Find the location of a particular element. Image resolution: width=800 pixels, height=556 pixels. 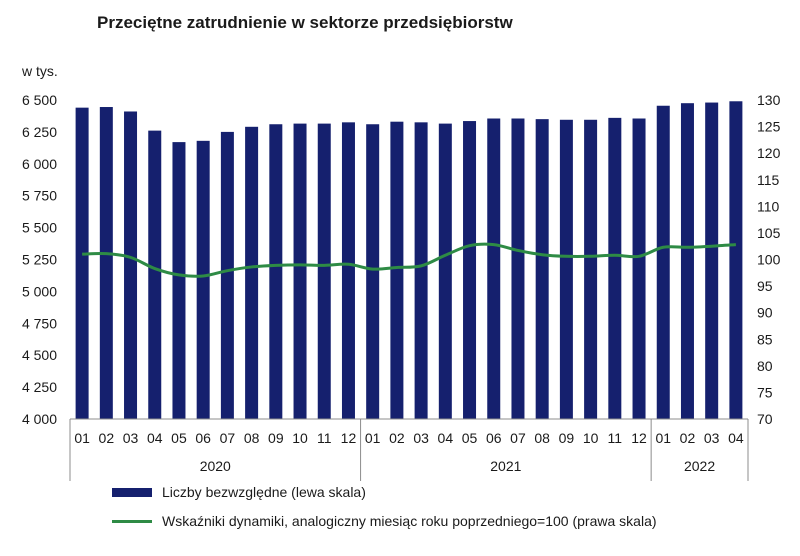

x-year-label: 2022 is located at coordinates (699, 466).